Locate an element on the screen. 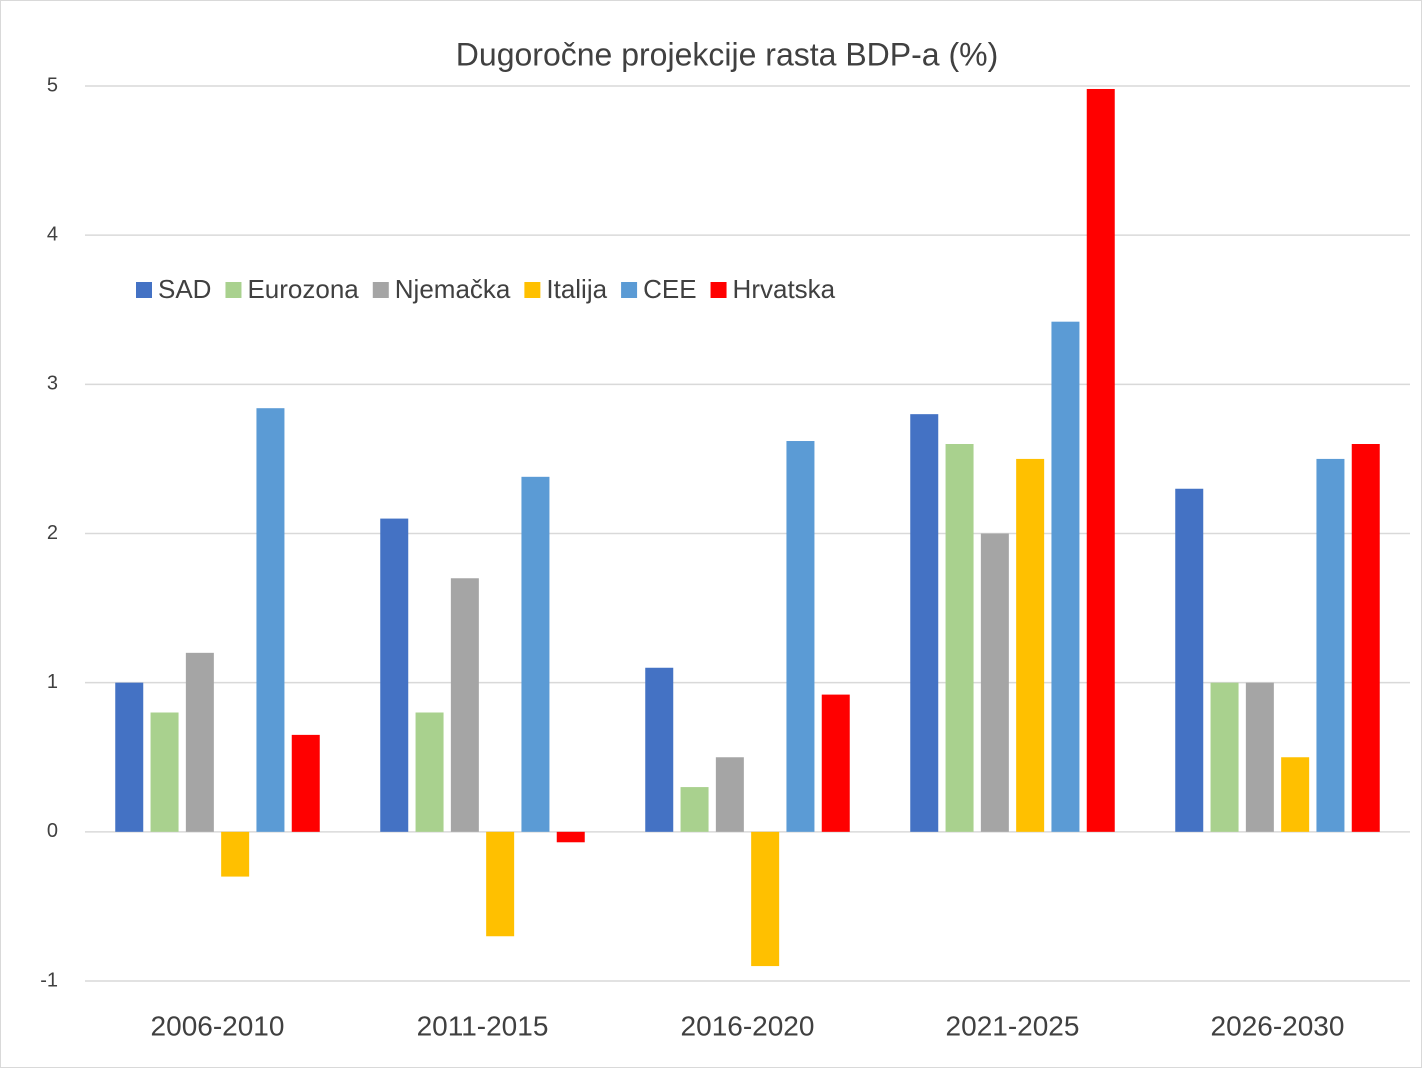 The height and width of the screenshot is (1068, 1422). legend-label: Hrvatska is located at coordinates (784, 289).